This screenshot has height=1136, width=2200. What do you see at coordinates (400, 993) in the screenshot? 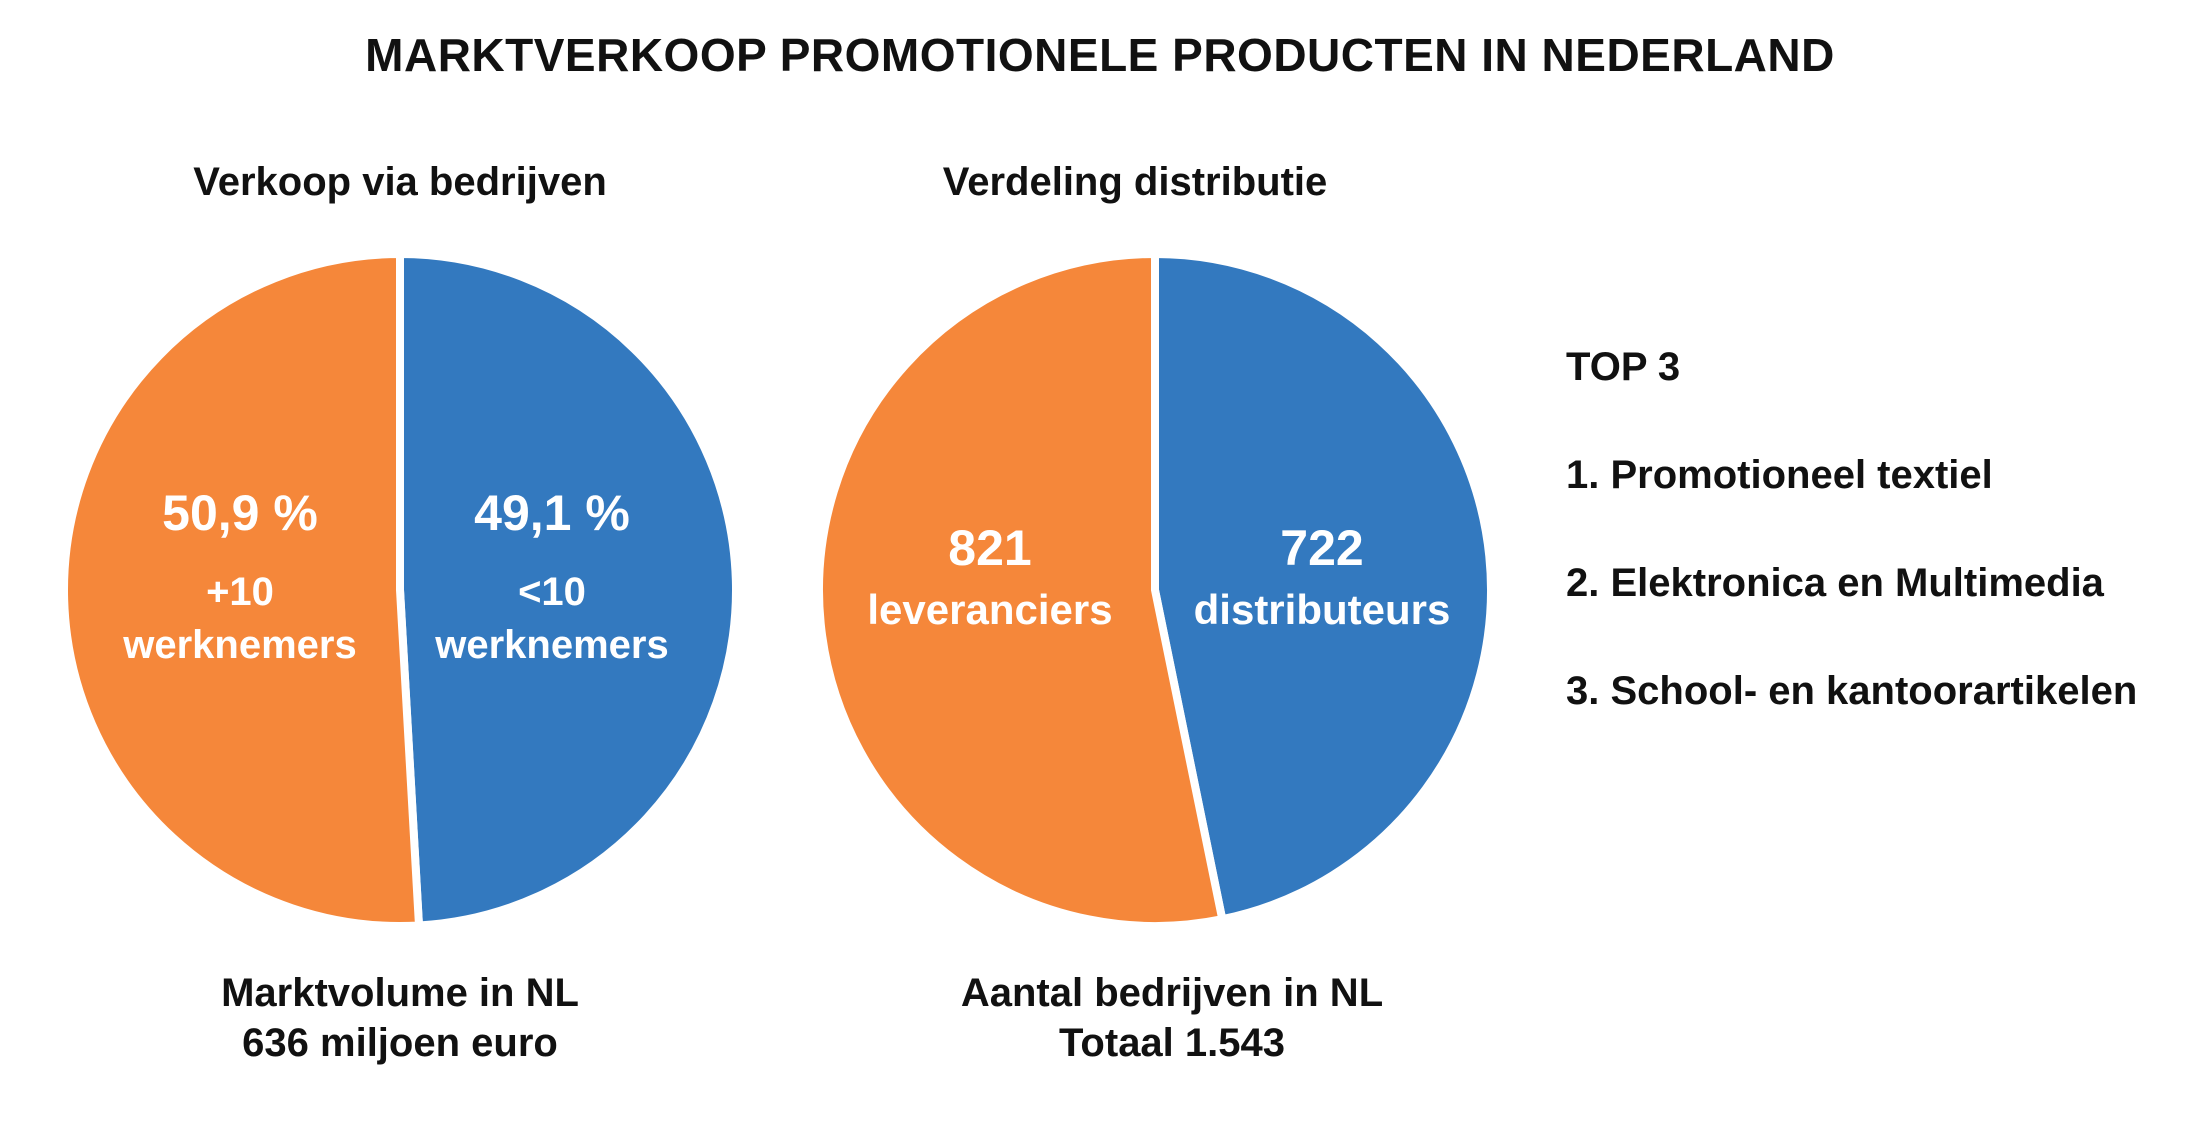
I see `left-caption-line1: Marktvolume in NL` at bounding box center [400, 993].